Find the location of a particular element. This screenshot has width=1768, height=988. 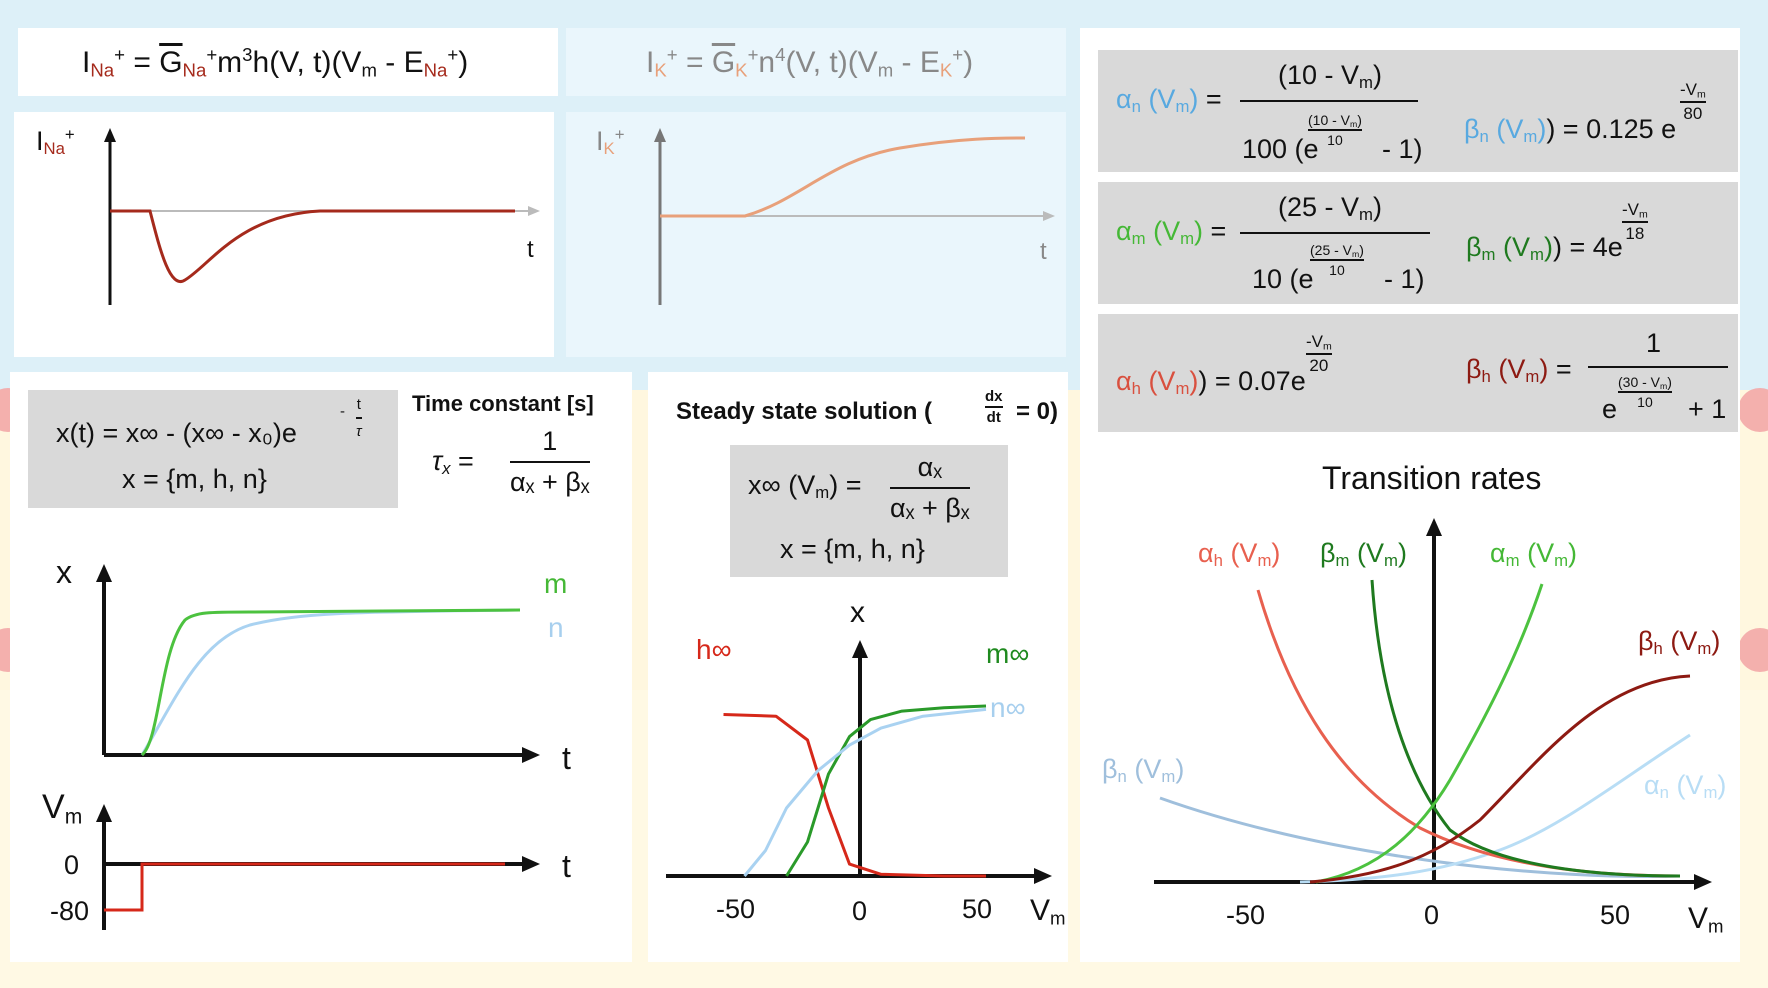

alpha-n-den-post: - 1) is located at coordinates (1402, 149).